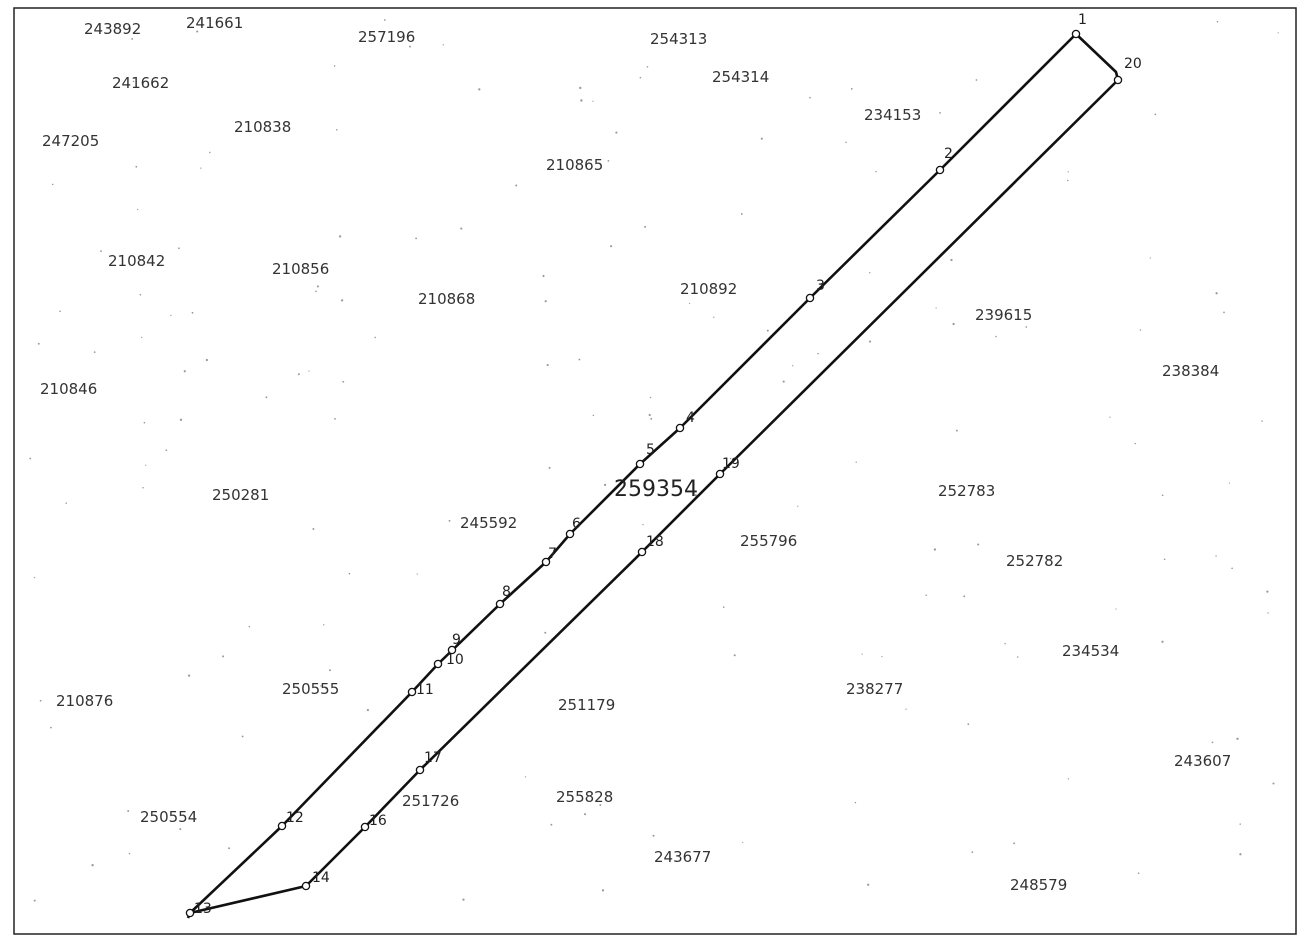  Describe the element at coordinates (112, 29) in the screenshot. I see `parcel-label: 243892` at that location.